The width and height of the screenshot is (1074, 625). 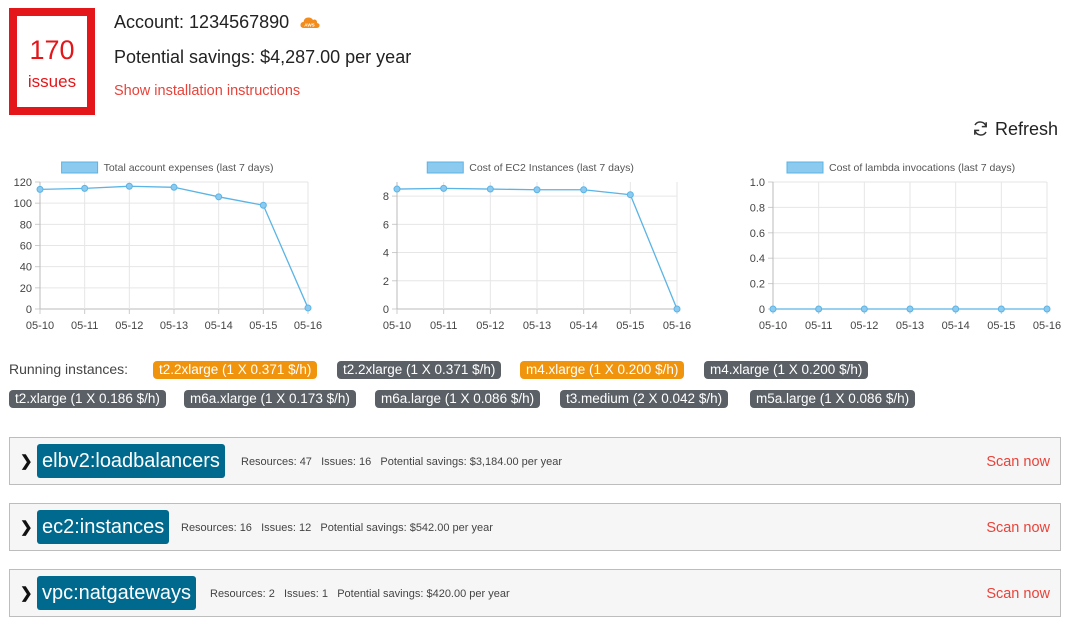 What do you see at coordinates (423, 594) in the screenshot?
I see `service-savings: Potential savings: $420.00 per year` at bounding box center [423, 594].